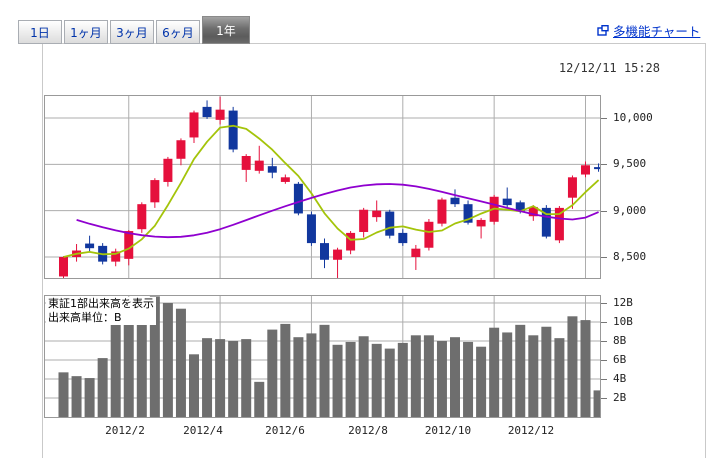 The height and width of the screenshot is (458, 713). What do you see at coordinates (285, 430) in the screenshot?
I see `x-axis-label: 2012/6` at bounding box center [285, 430].